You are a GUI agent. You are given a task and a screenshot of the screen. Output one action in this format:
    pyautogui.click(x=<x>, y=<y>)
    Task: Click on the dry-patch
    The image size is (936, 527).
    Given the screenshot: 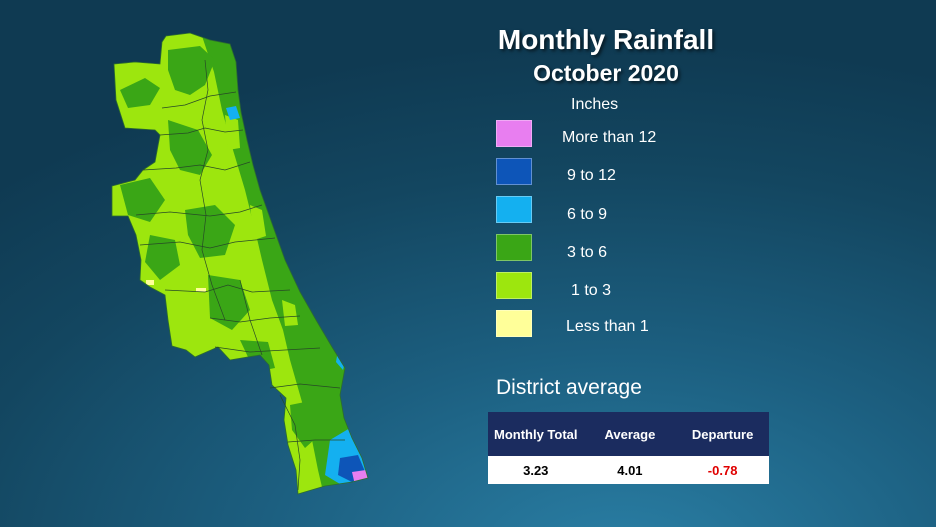 What is the action you would take?
    pyautogui.click(x=150, y=282)
    